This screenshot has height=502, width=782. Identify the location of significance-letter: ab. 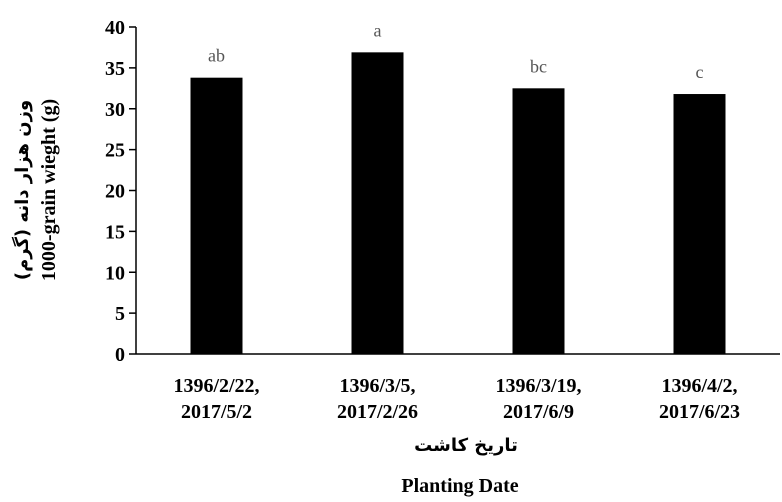
(216, 56).